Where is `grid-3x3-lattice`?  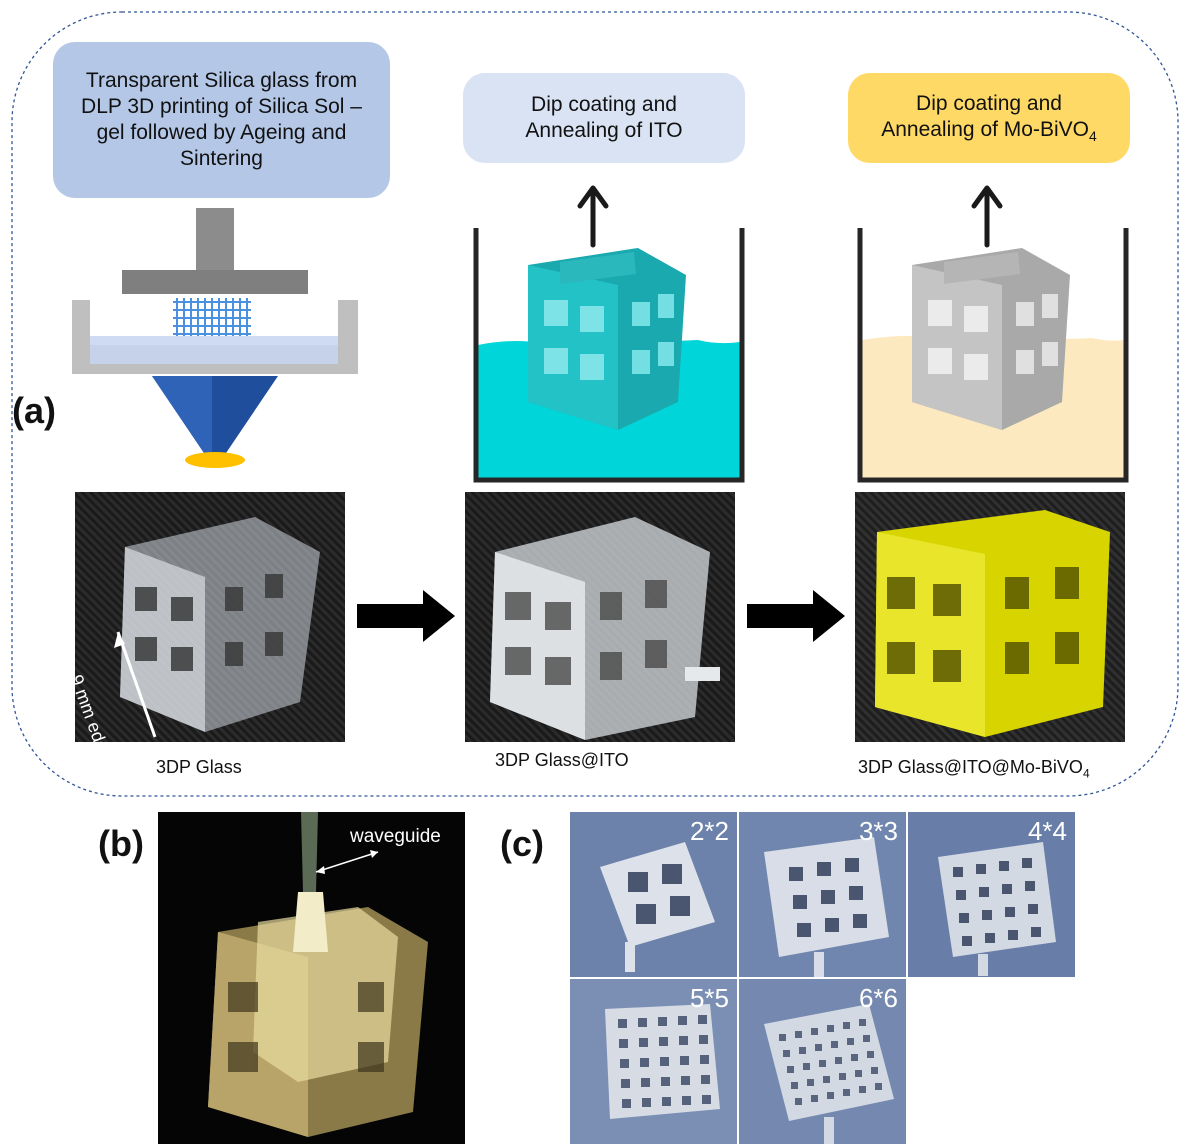
grid-3x3-lattice is located at coordinates (826, 907).